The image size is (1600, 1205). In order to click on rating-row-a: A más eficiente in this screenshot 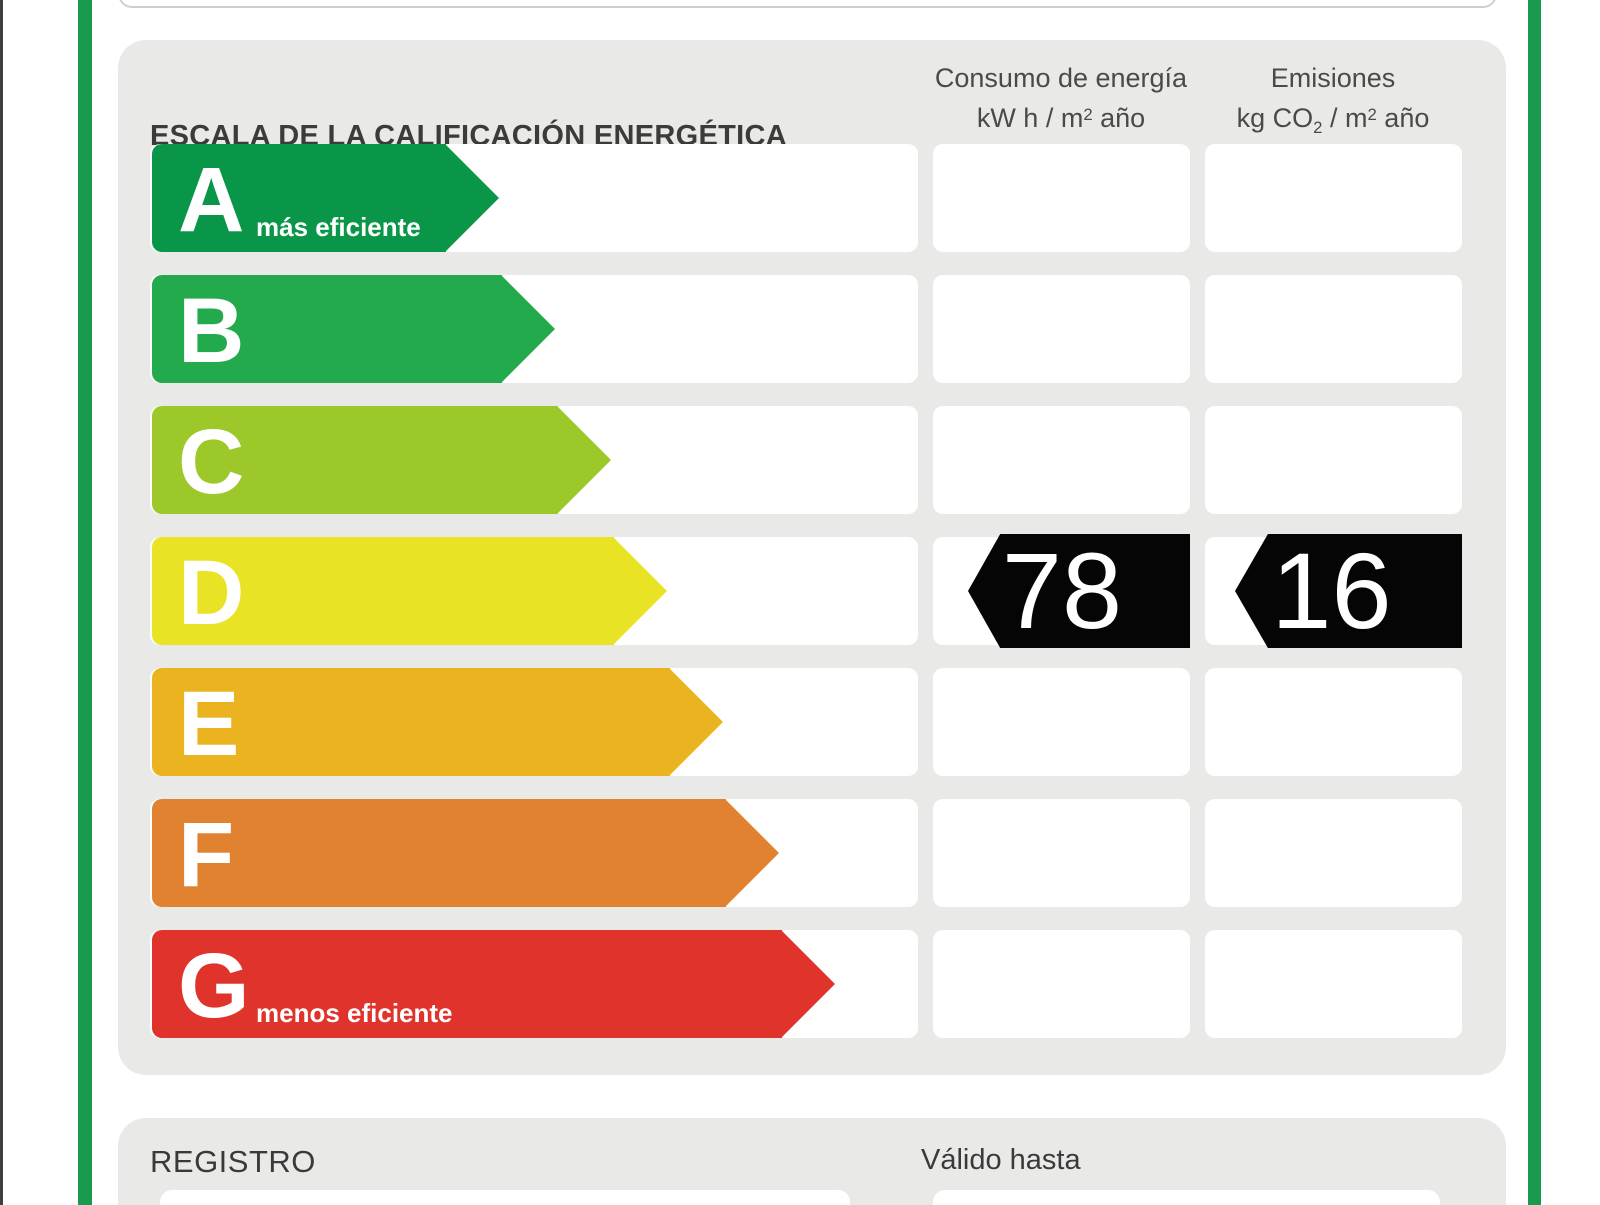, I will do `click(812, 198)`.